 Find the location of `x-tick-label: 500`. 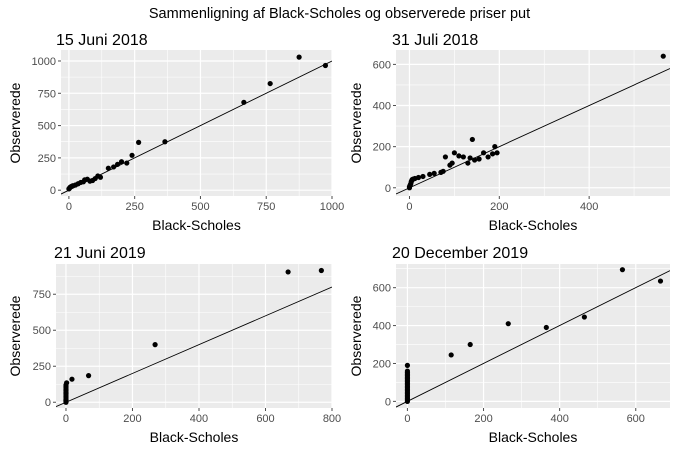

x-tick-label: 500 is located at coordinates (200, 207).